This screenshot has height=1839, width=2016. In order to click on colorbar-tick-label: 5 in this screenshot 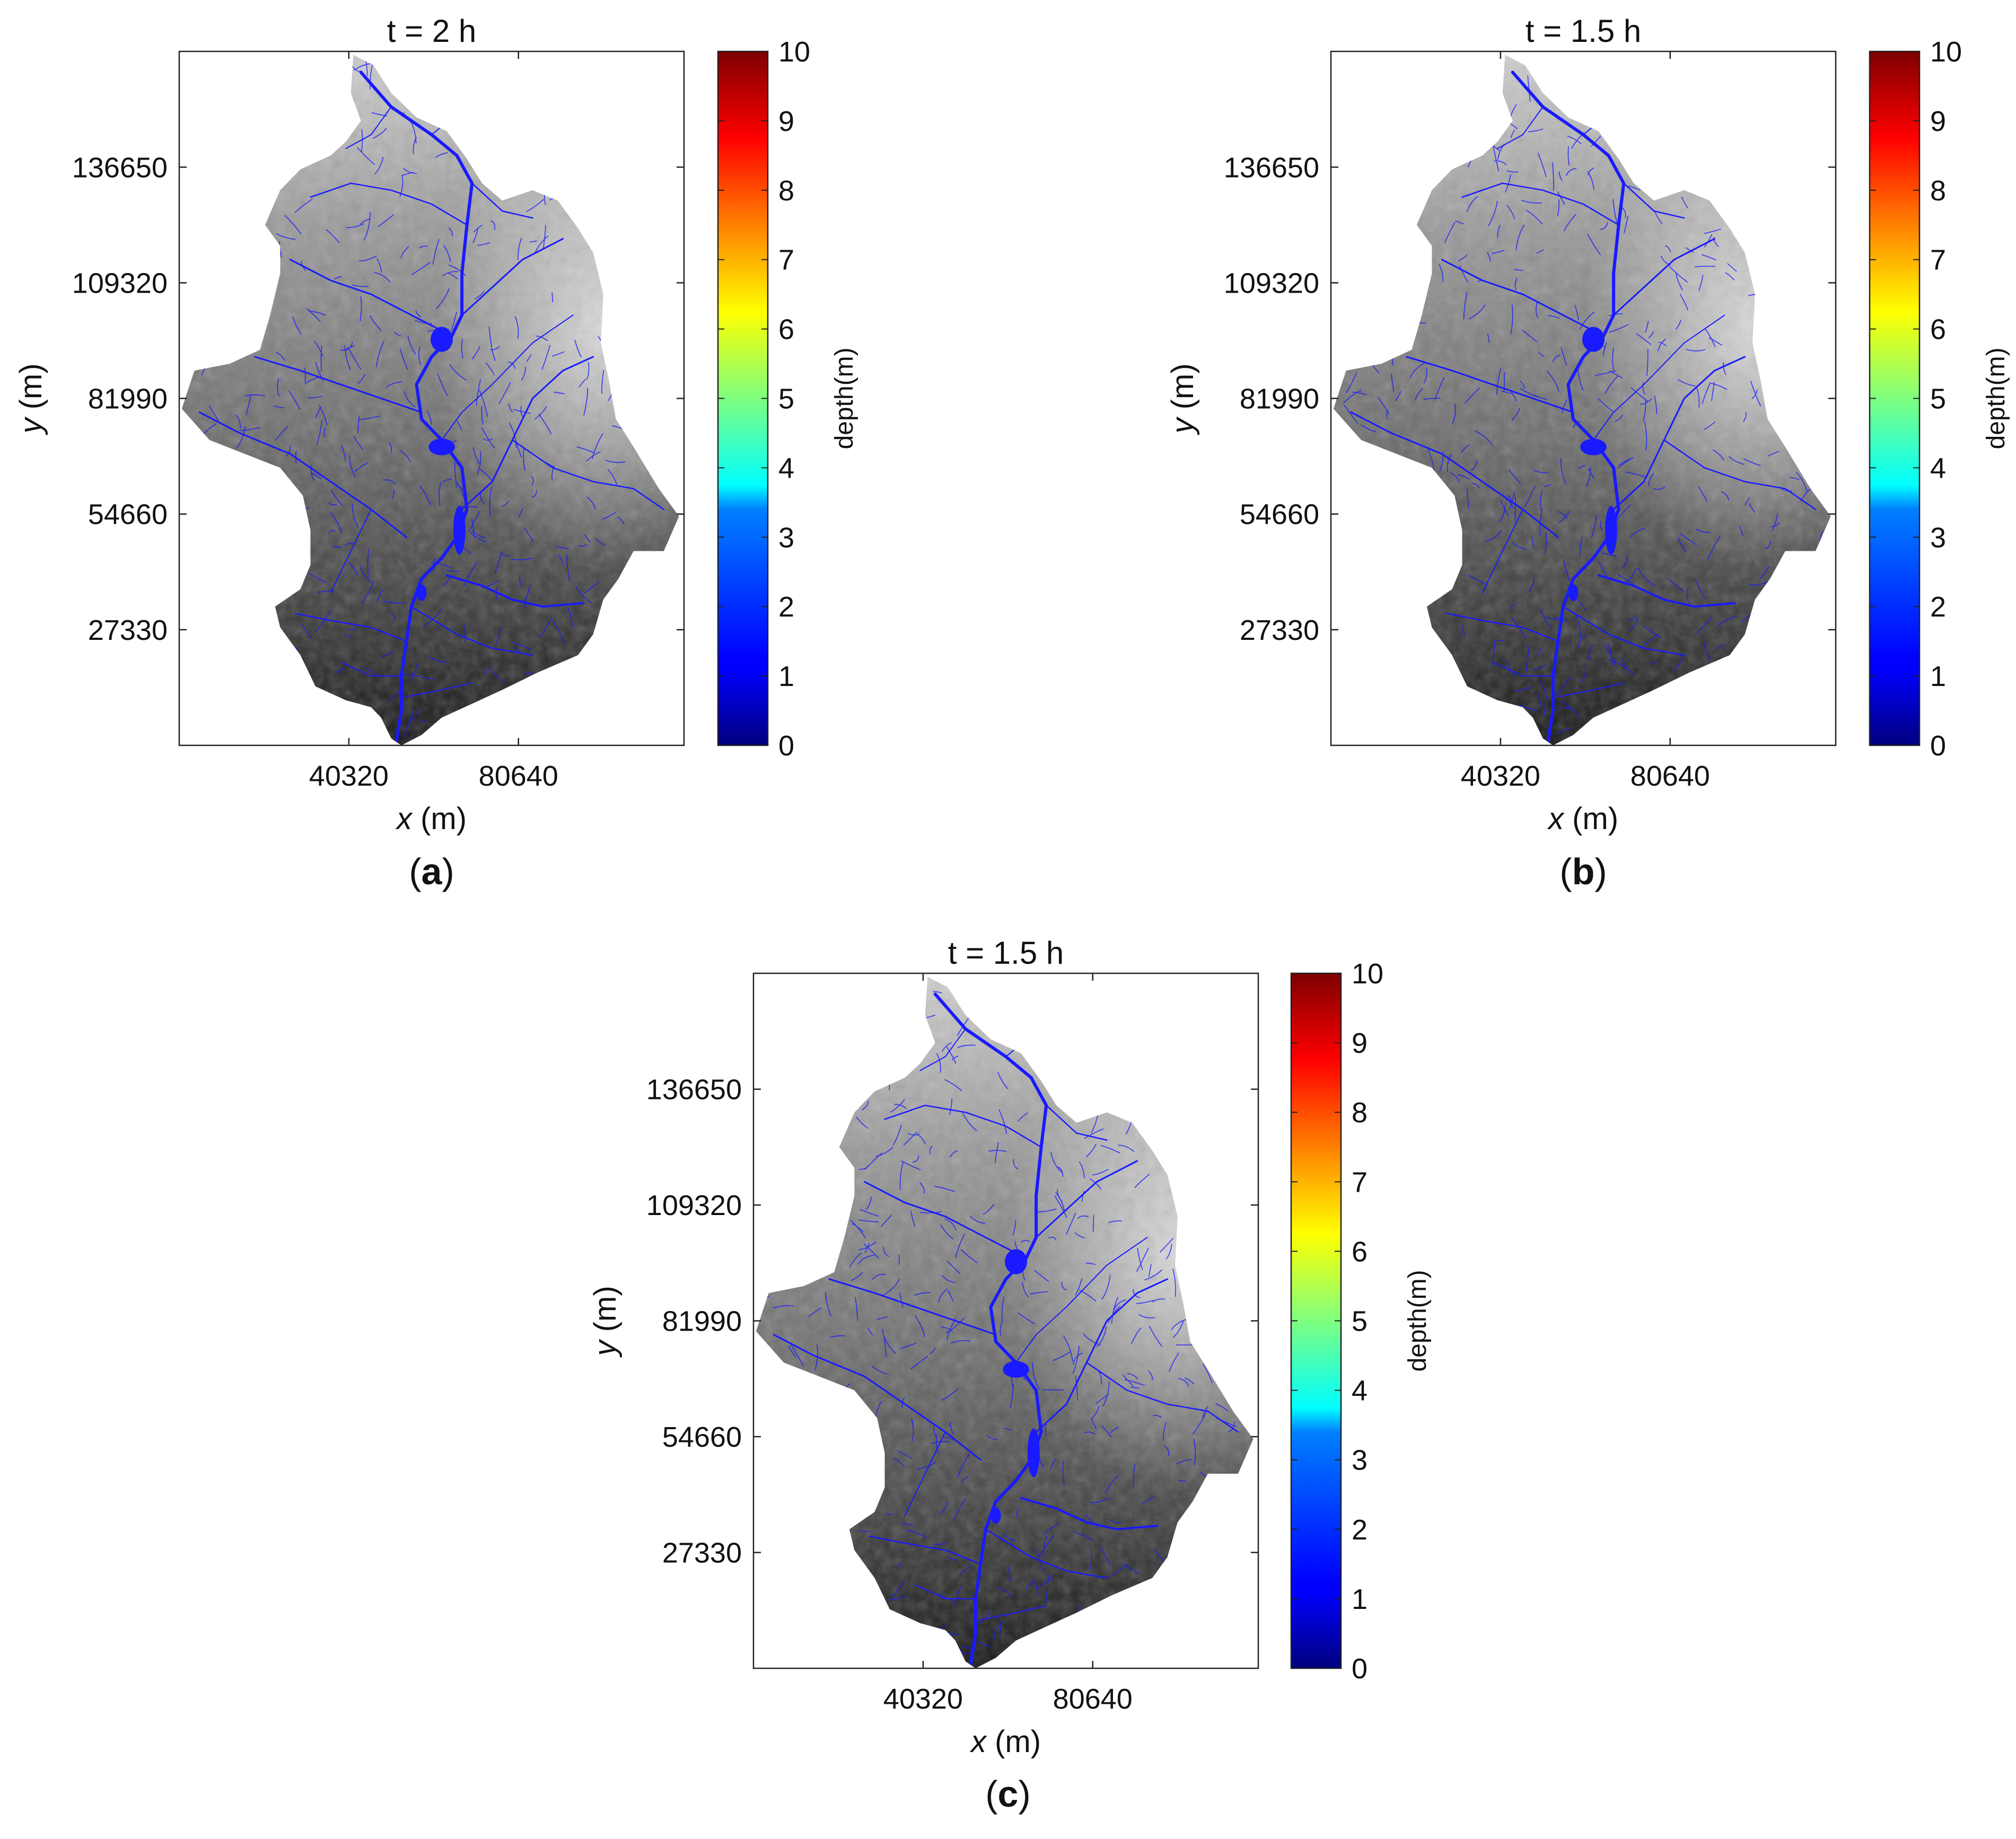, I will do `click(786, 399)`.